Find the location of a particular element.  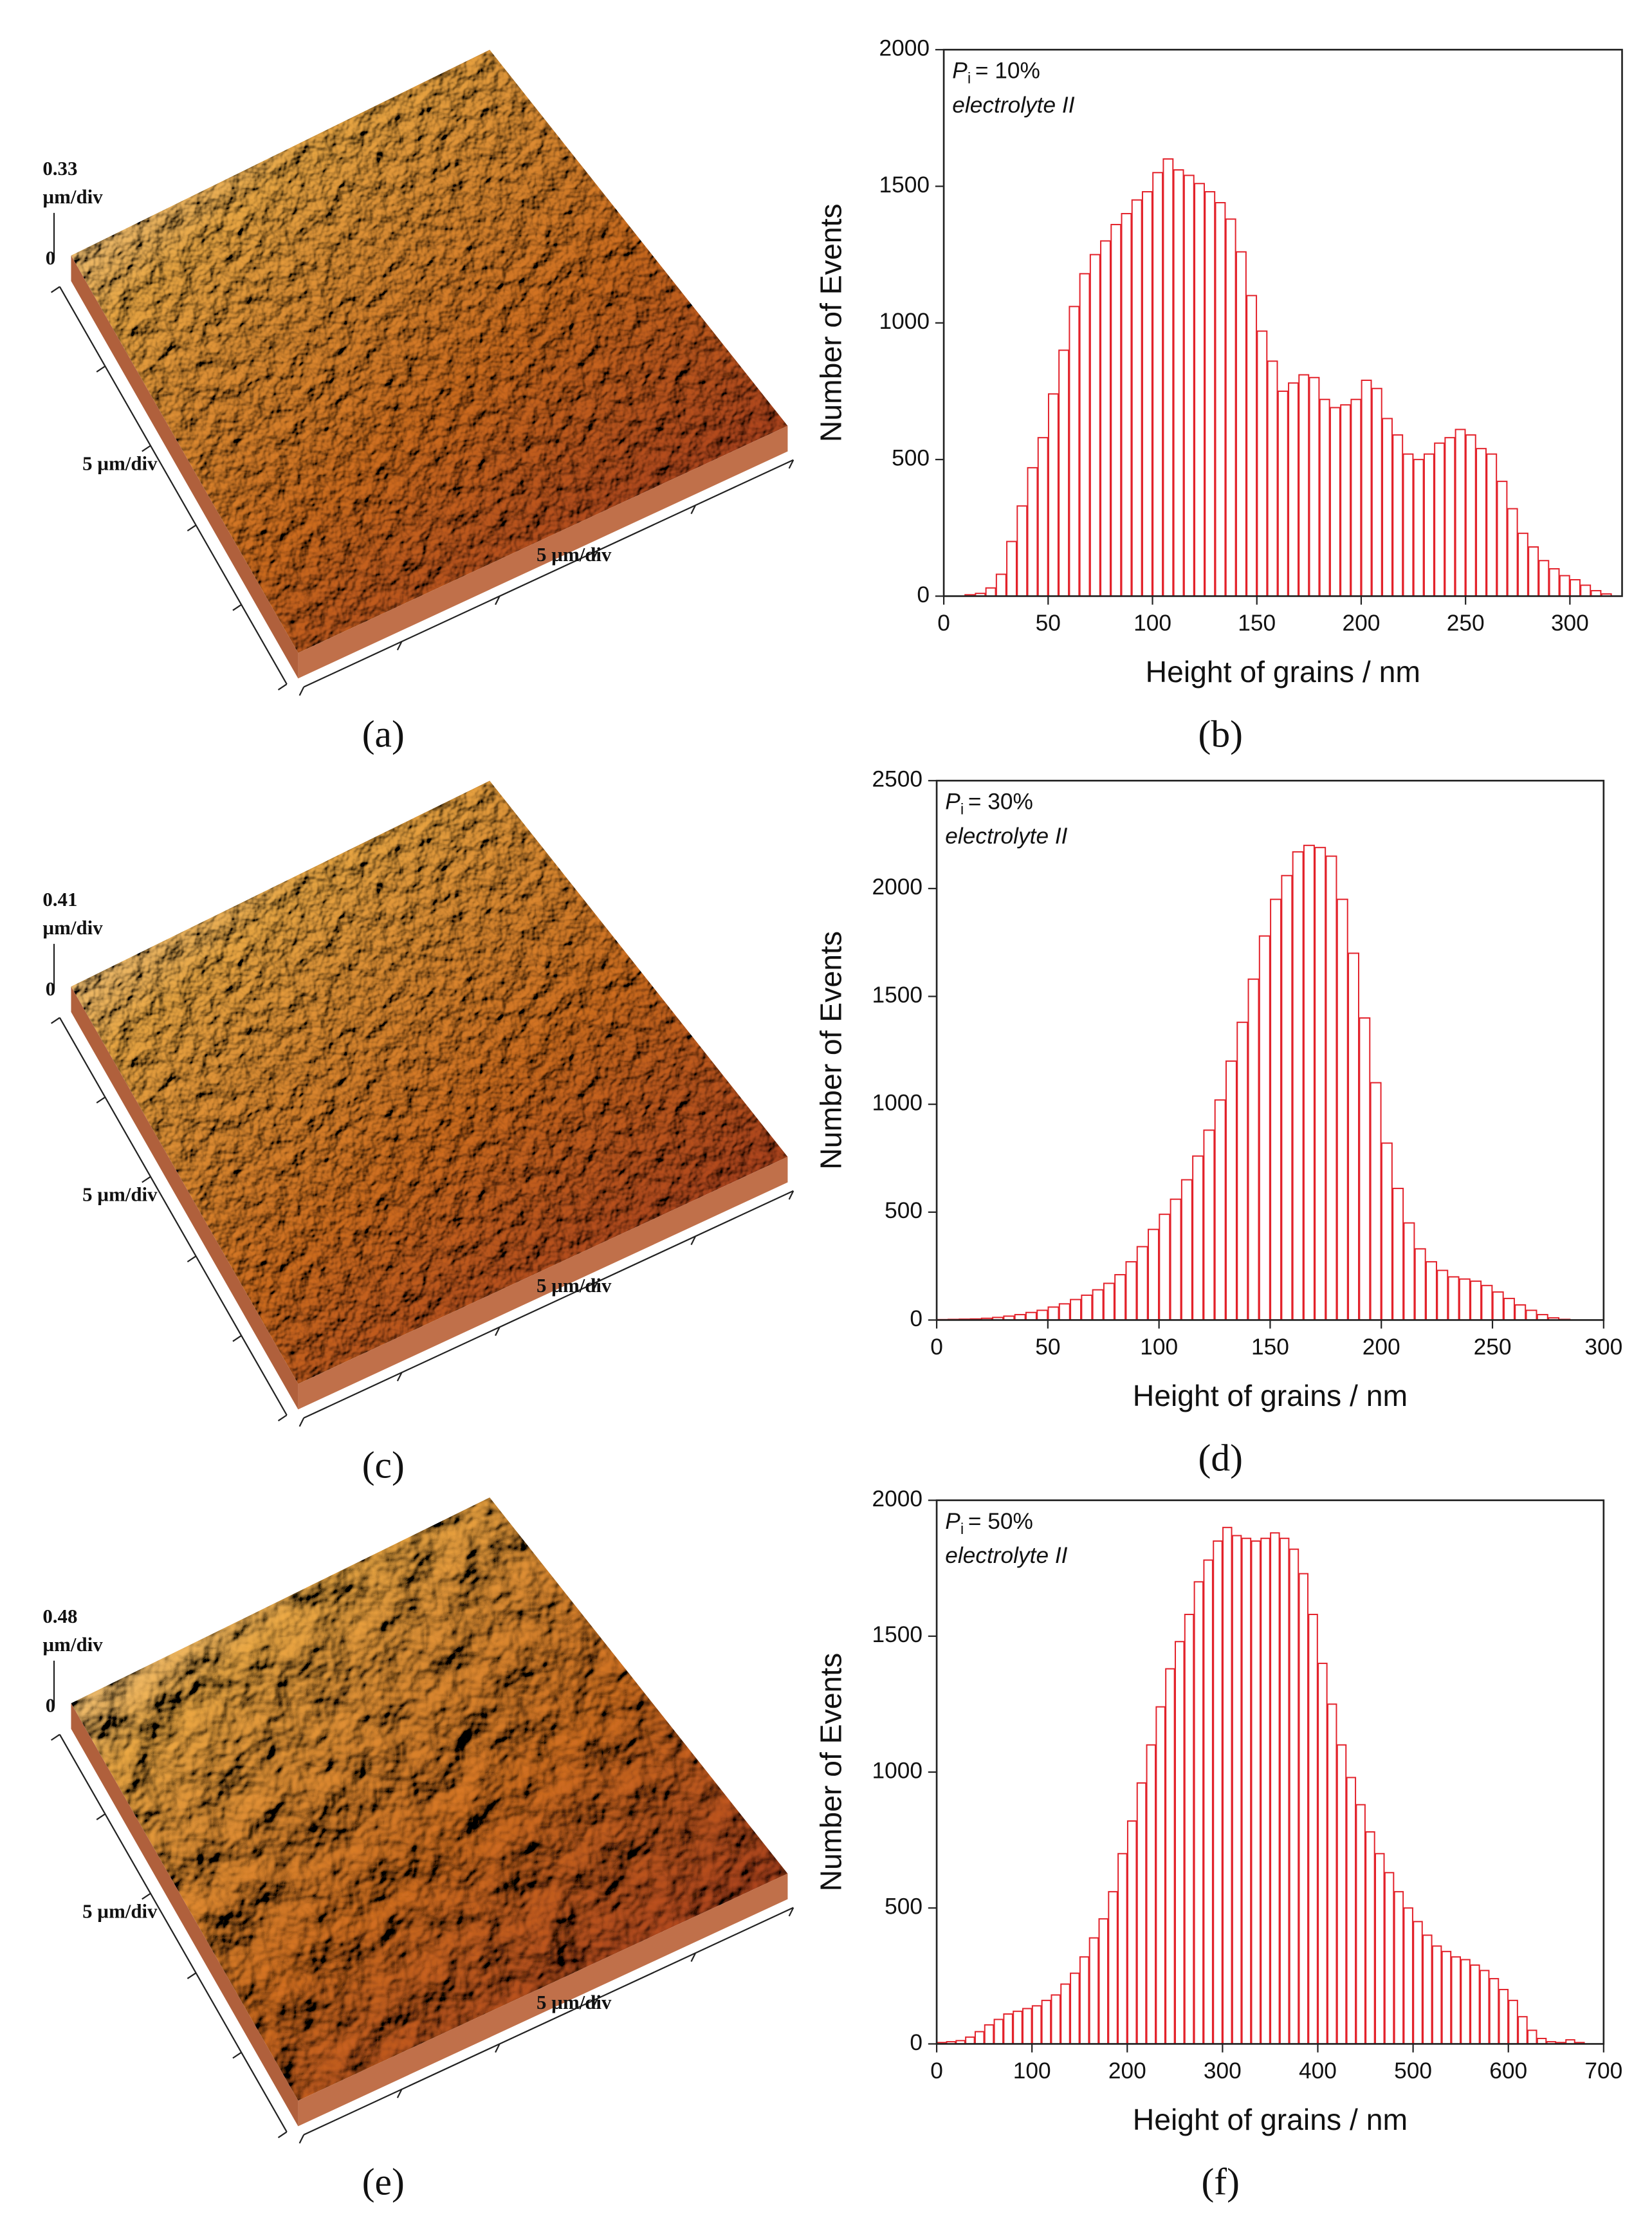

y-tick-label: 2500 is located at coordinates (897, 779).